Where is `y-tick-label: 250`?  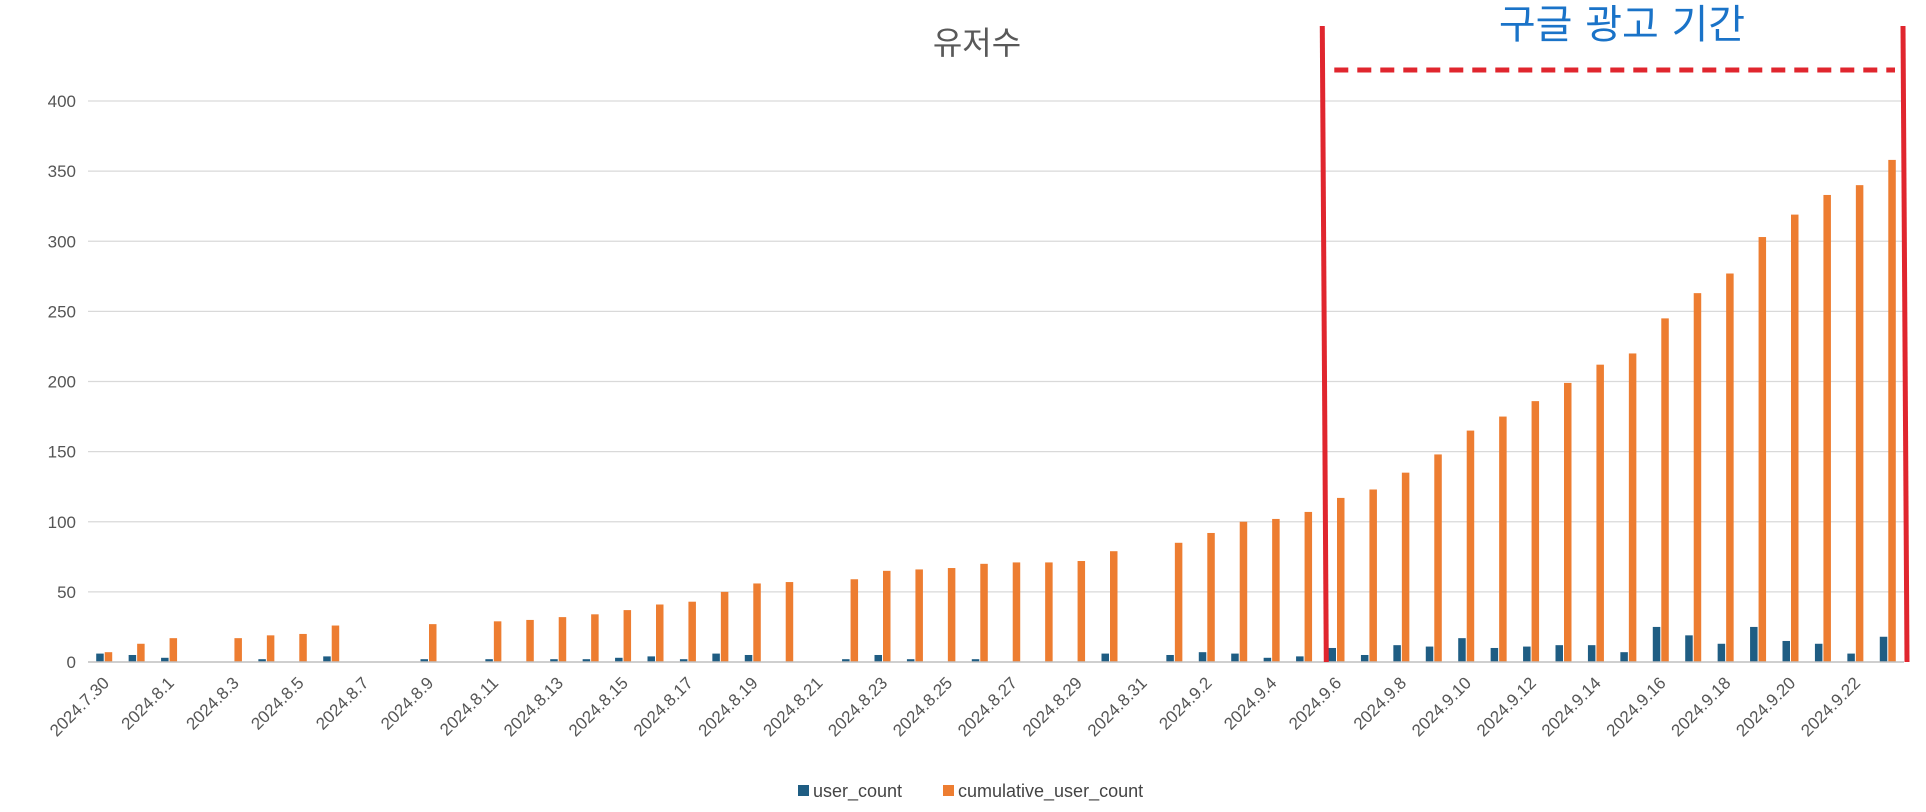
y-tick-label: 250 is located at coordinates (62, 311).